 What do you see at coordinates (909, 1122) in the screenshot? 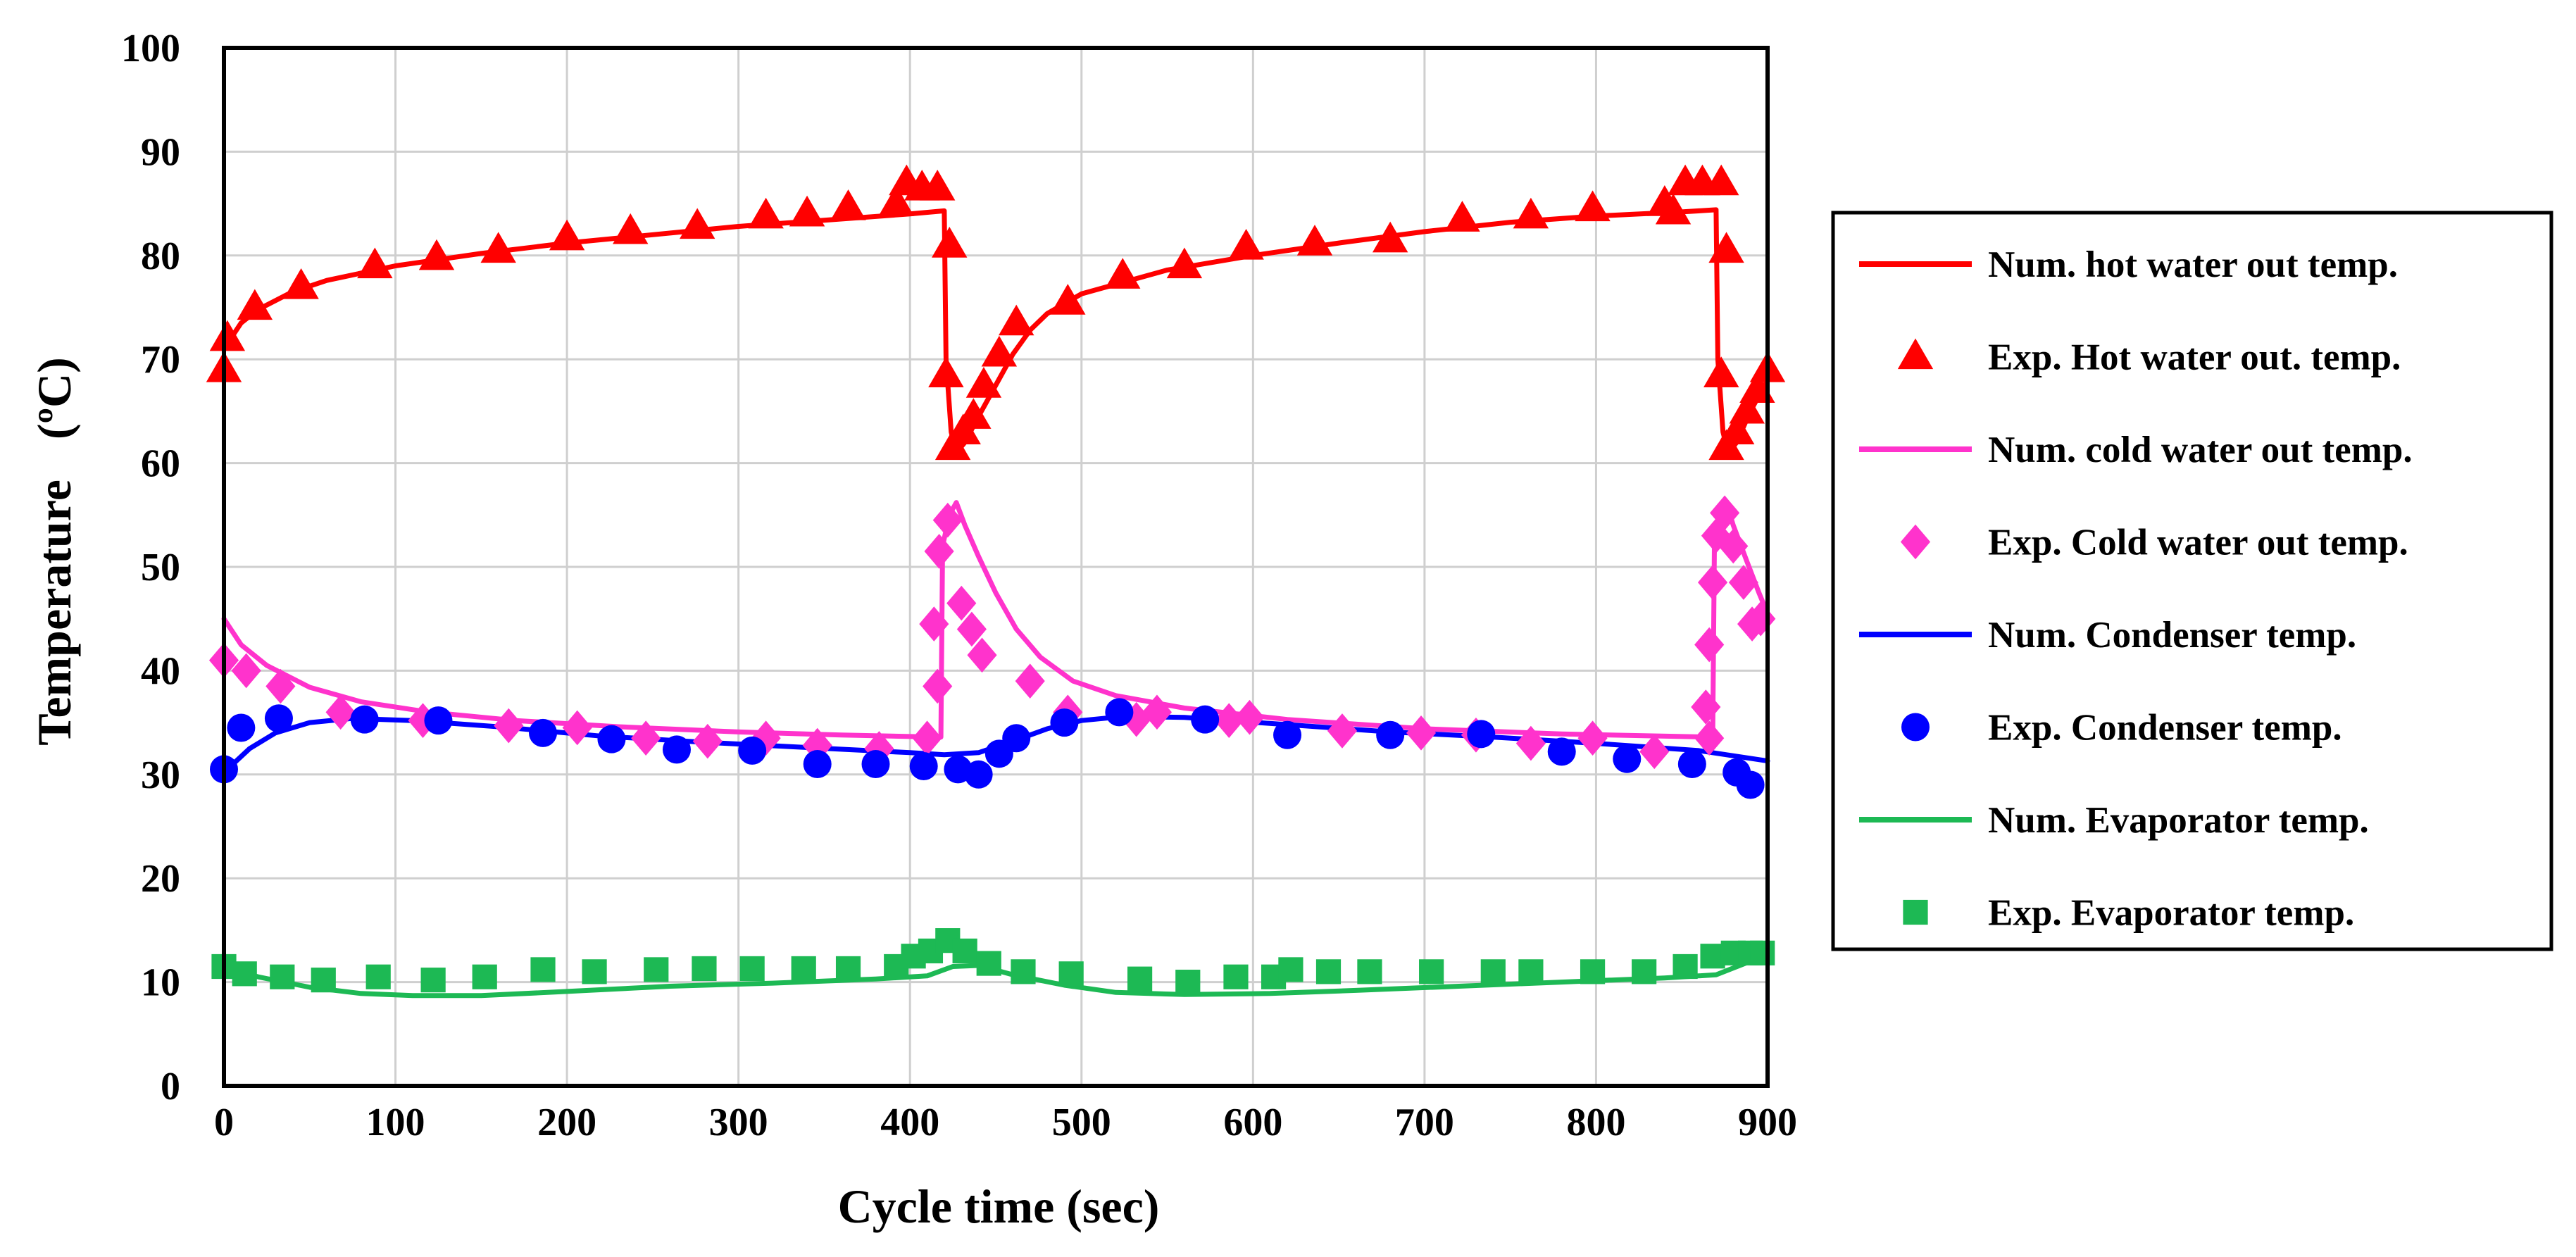
I see `x-tick-label: 400` at bounding box center [909, 1122].